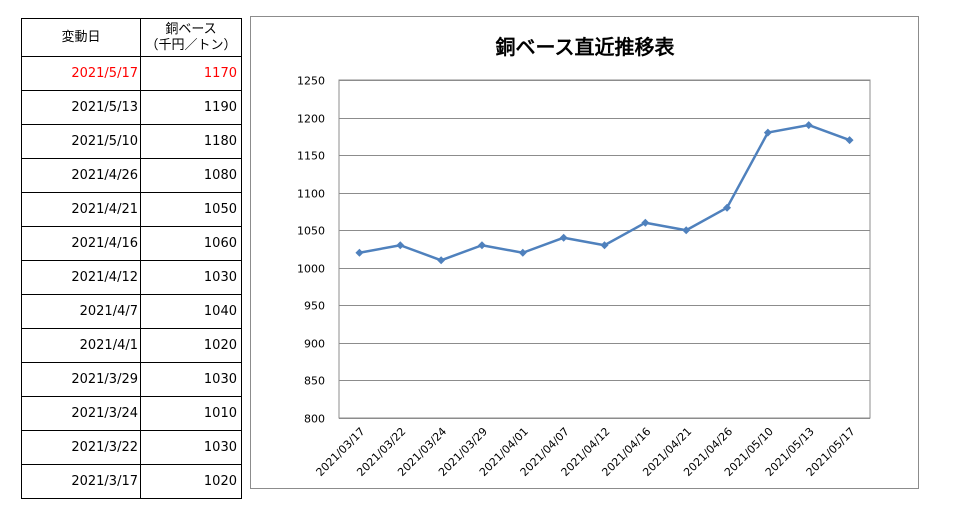 The width and height of the screenshot is (956, 515). Describe the element at coordinates (586, 47) in the screenshot. I see `chart-title: 銅ベース直近推移表` at that location.